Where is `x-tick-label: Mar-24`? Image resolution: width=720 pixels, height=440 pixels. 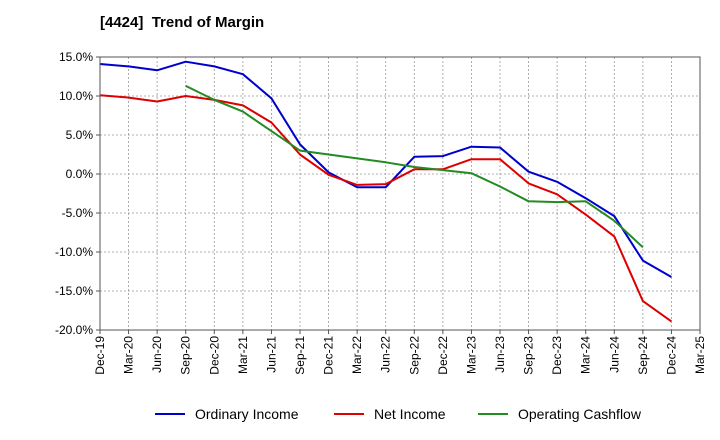
x-tick-label: Mar-24 is located at coordinates (586, 355).